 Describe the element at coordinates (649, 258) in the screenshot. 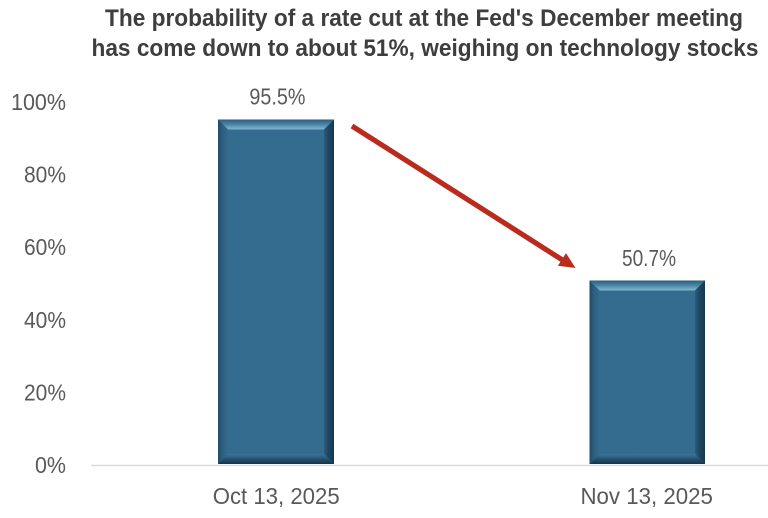

I see `svg-text: 50.7%` at that location.